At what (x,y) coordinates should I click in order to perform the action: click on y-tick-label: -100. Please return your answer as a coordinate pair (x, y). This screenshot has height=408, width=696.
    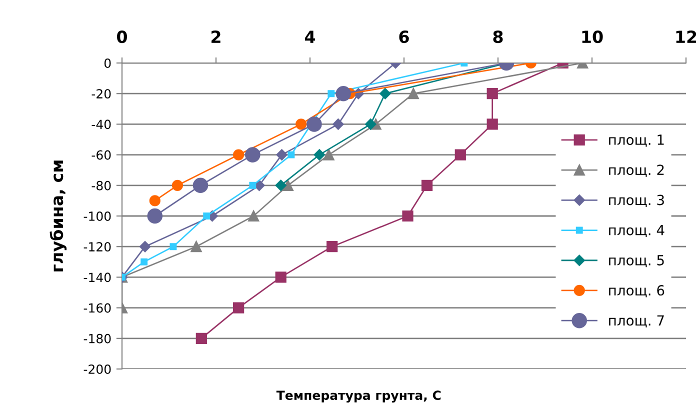
    Looking at the image, I should click on (97, 216).